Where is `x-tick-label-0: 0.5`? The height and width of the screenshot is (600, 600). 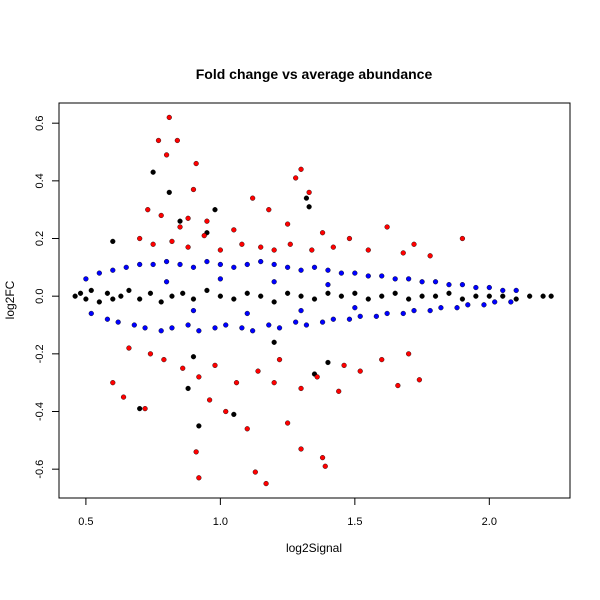
x-tick-label-0: 0.5 is located at coordinates (85, 522).